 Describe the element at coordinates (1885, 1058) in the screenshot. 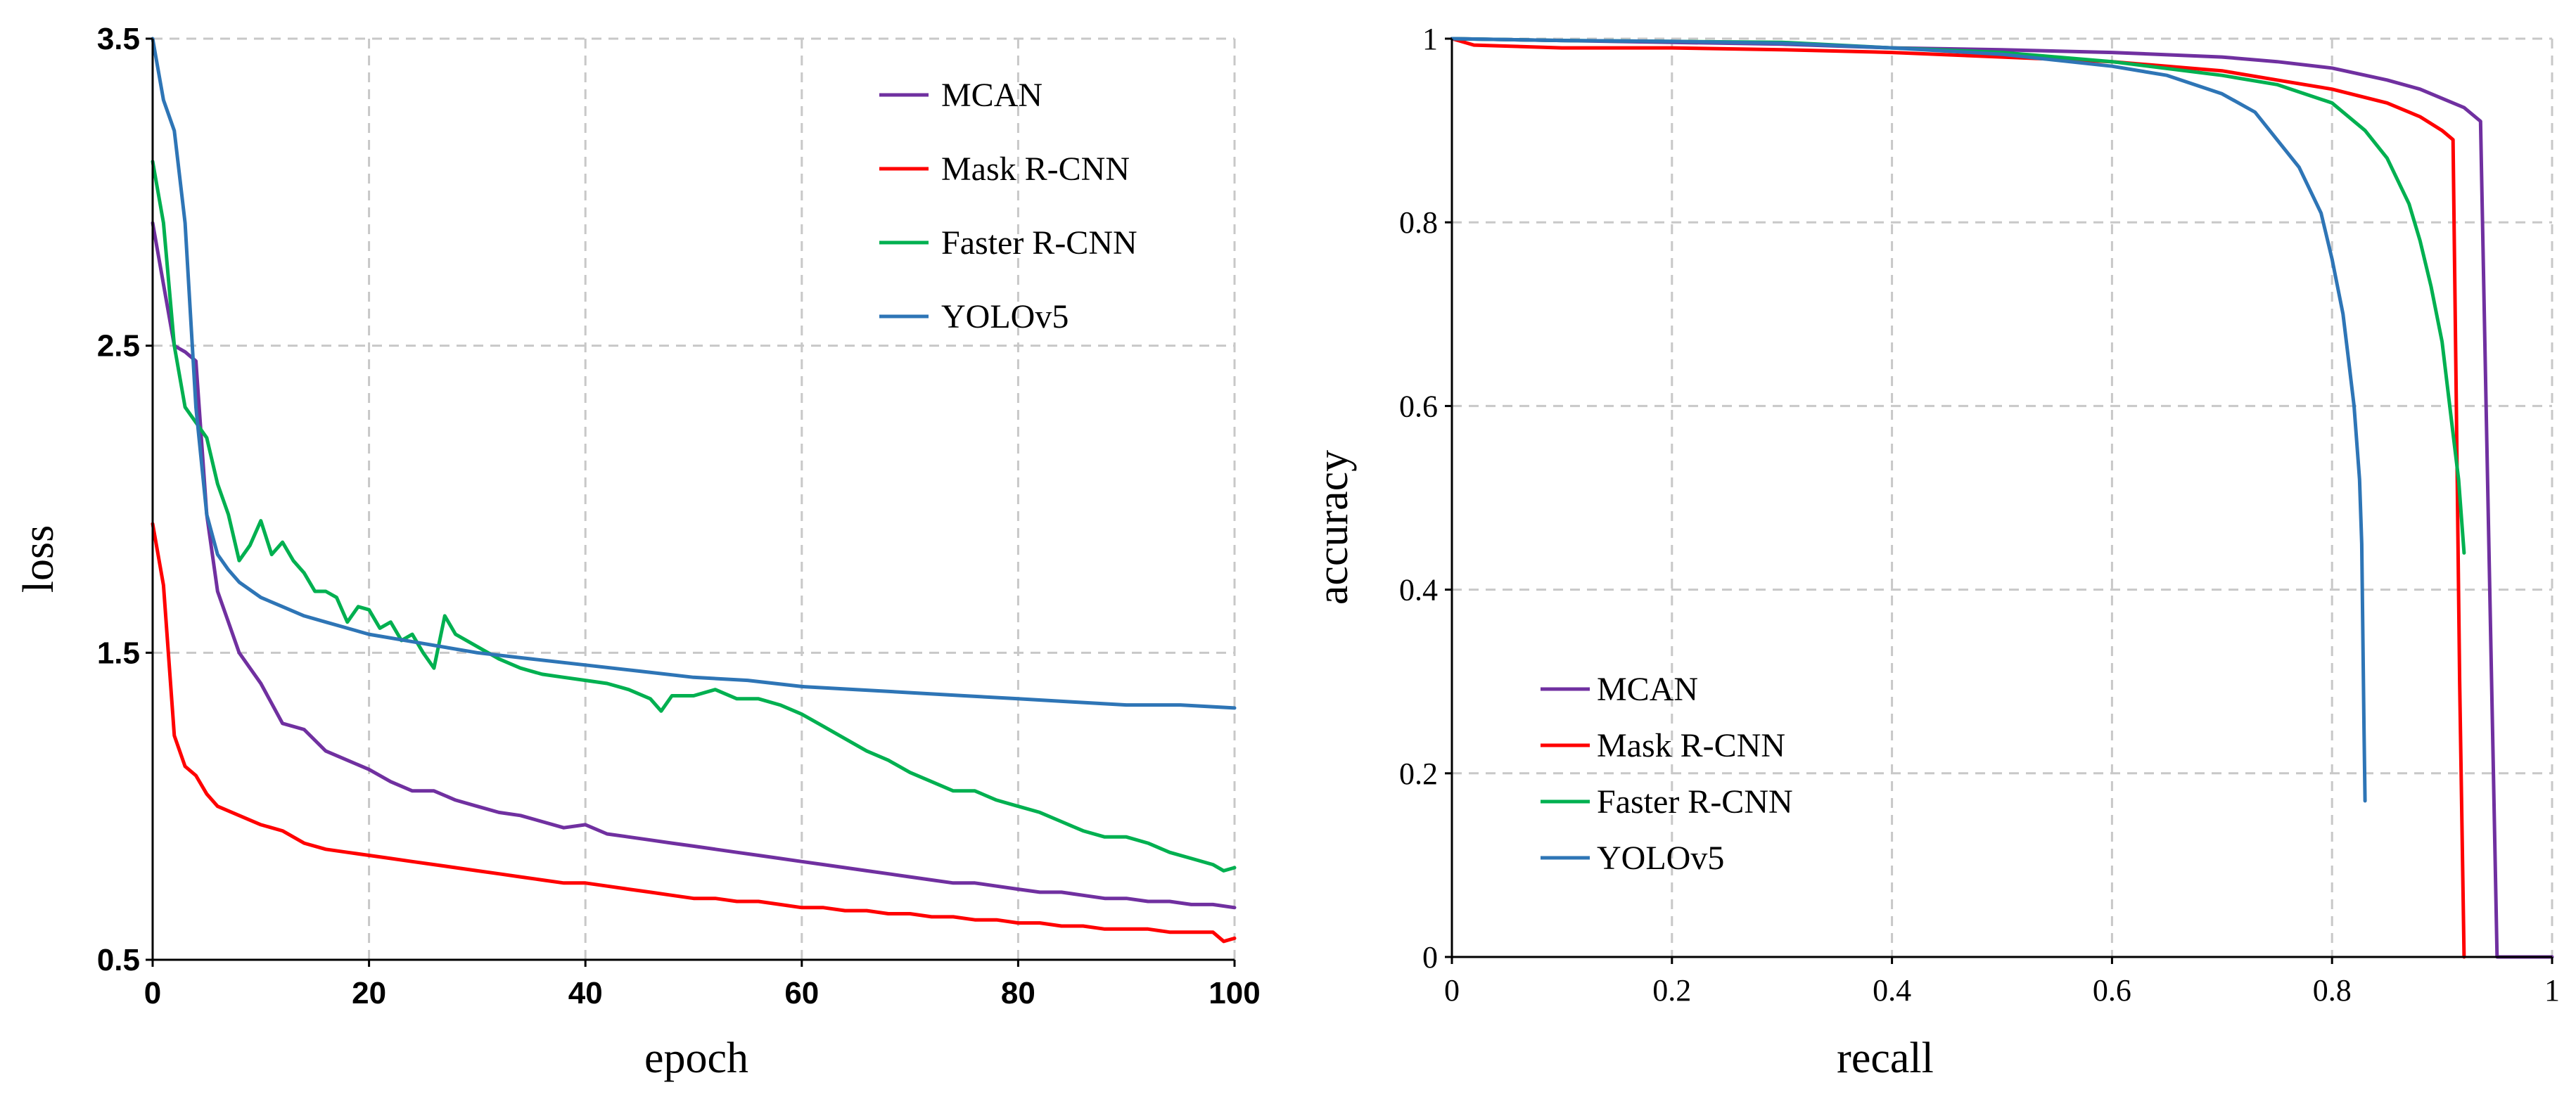

I see `pr-chart-x-axis-title: recall` at that location.